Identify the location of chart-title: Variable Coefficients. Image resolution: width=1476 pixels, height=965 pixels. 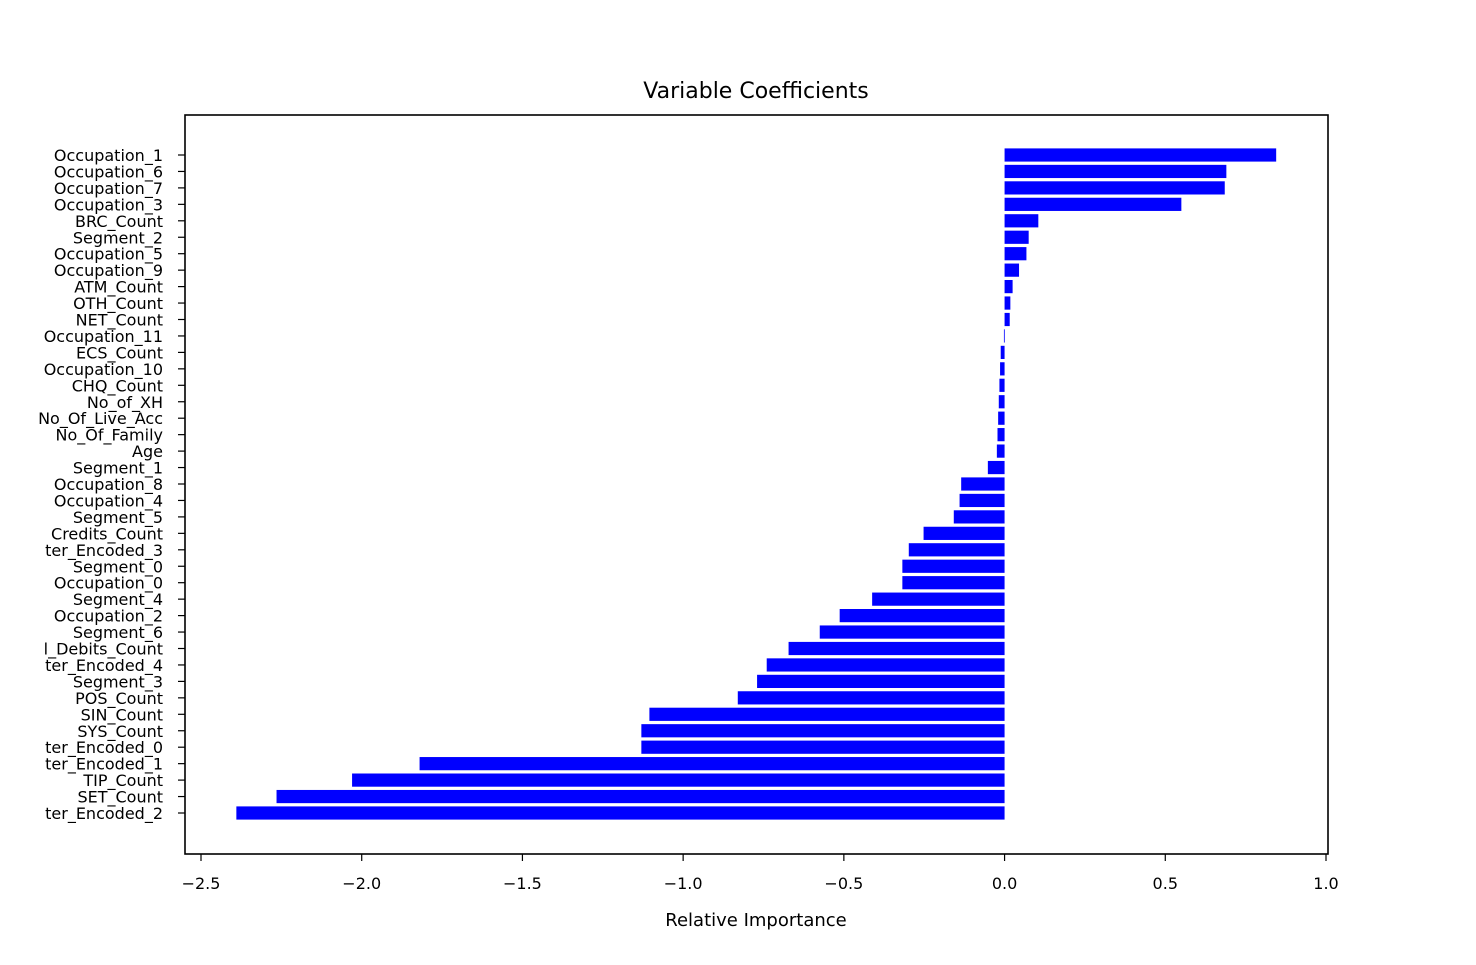
(755, 91).